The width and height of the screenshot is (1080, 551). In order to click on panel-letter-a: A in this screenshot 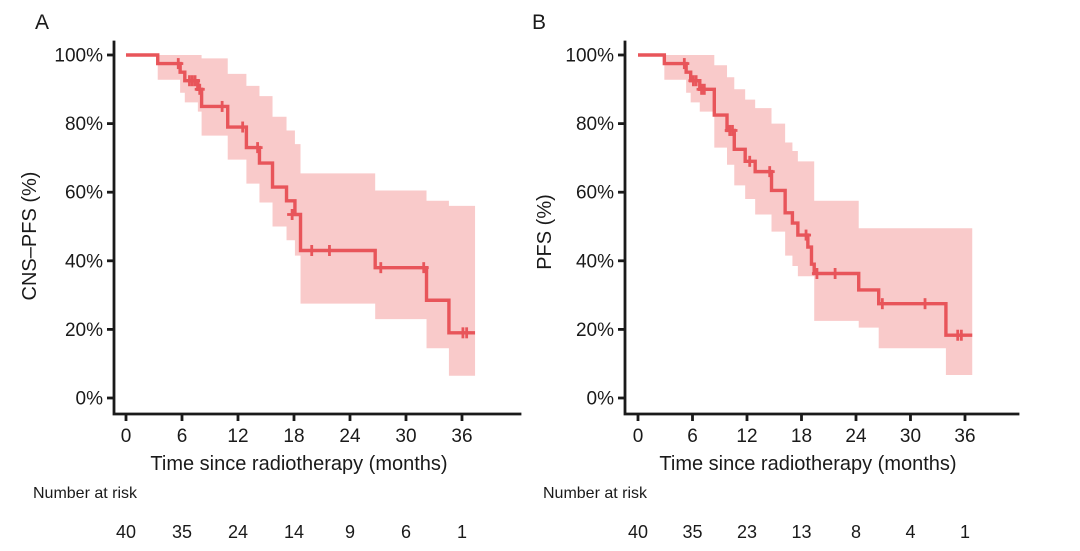, I will do `click(42, 22)`.